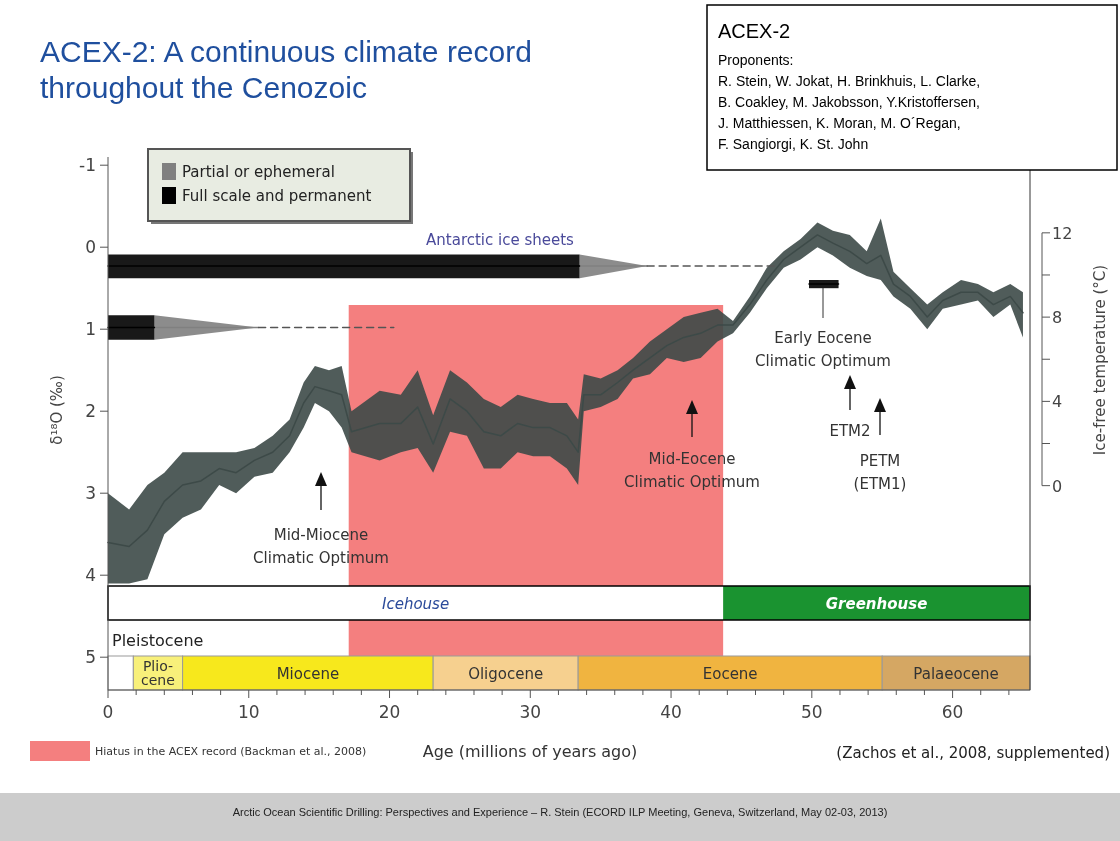  I want to click on x-tick-label: 10, so click(248, 712).